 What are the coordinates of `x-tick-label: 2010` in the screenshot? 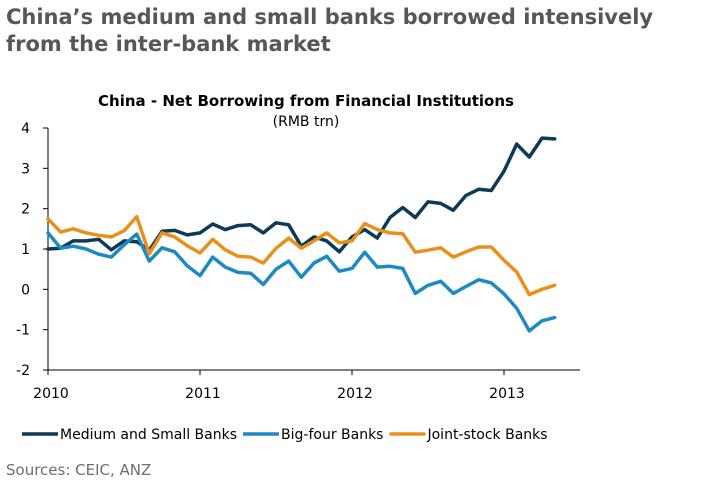 It's located at (51, 394).